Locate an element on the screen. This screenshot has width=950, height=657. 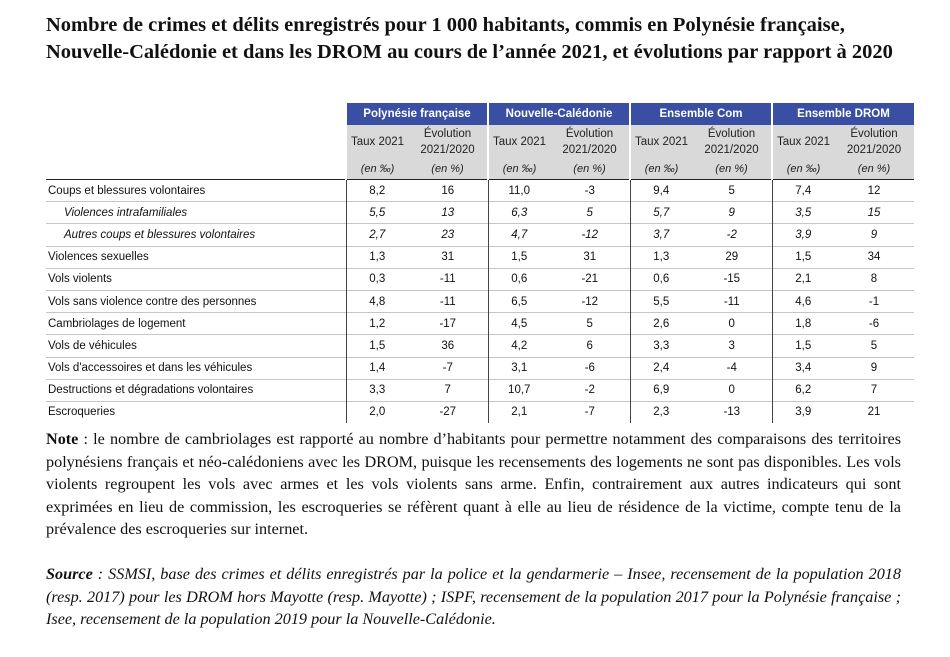
taux-cell: 1,2 is located at coordinates (376, 323).